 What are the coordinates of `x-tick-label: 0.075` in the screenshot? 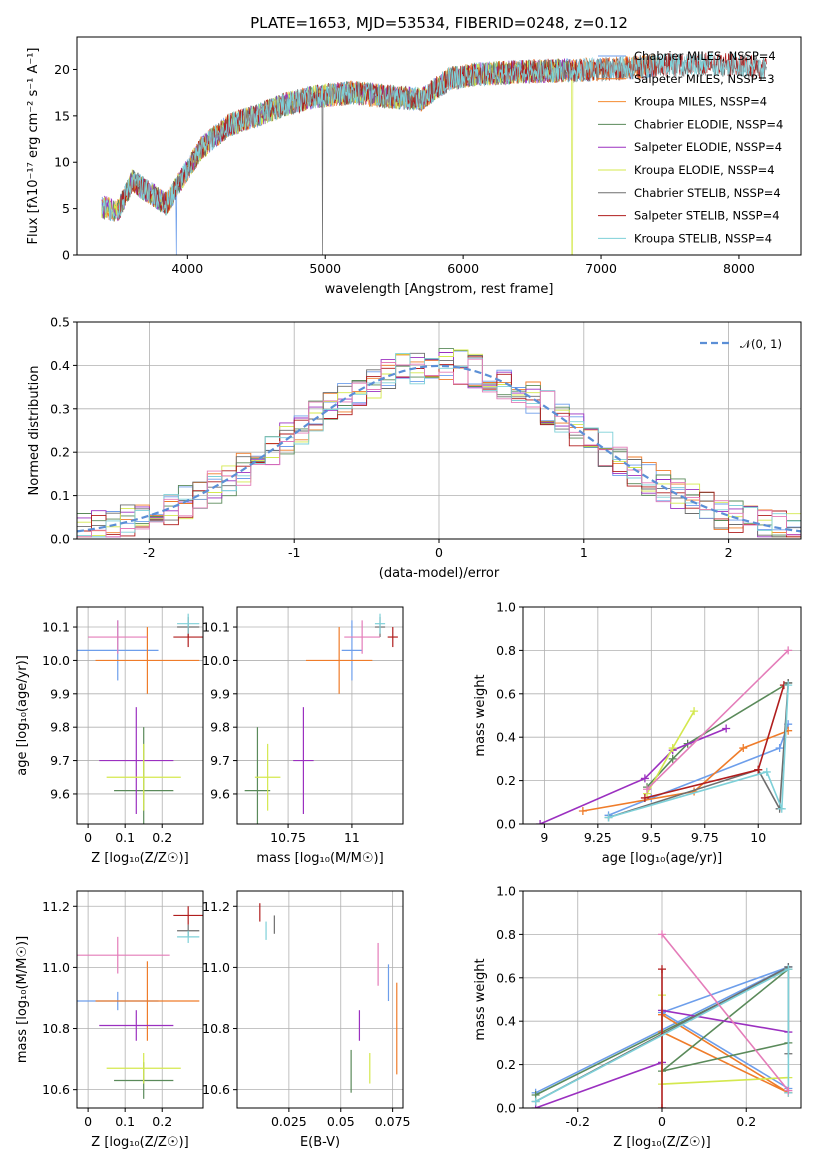 It's located at (393, 1121).